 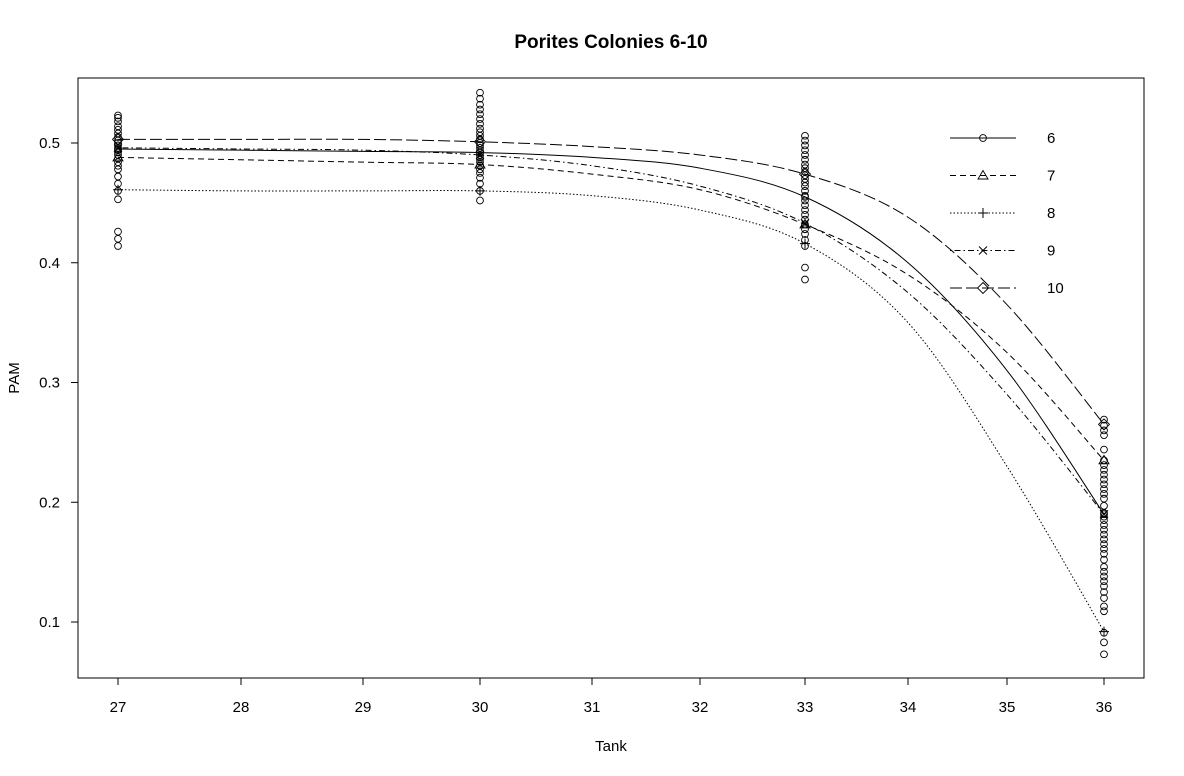 I want to click on x-tick-label: 35, so click(x=1007, y=707).